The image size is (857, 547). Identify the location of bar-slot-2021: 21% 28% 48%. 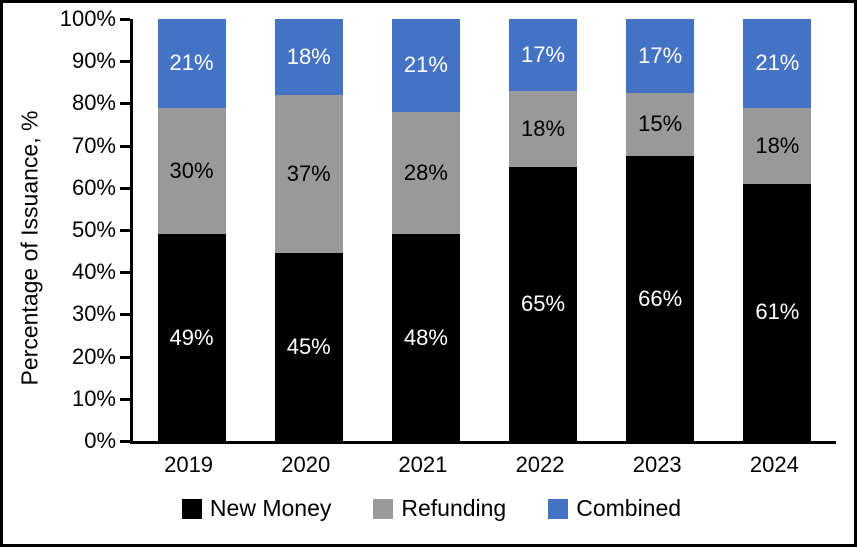
(425, 230).